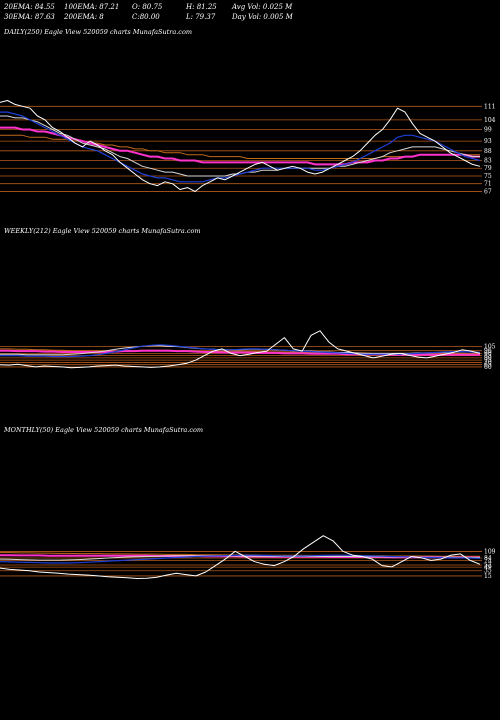 The width and height of the screenshot is (500, 720). I want to click on monthly-level-label: 57, so click(488, 565).